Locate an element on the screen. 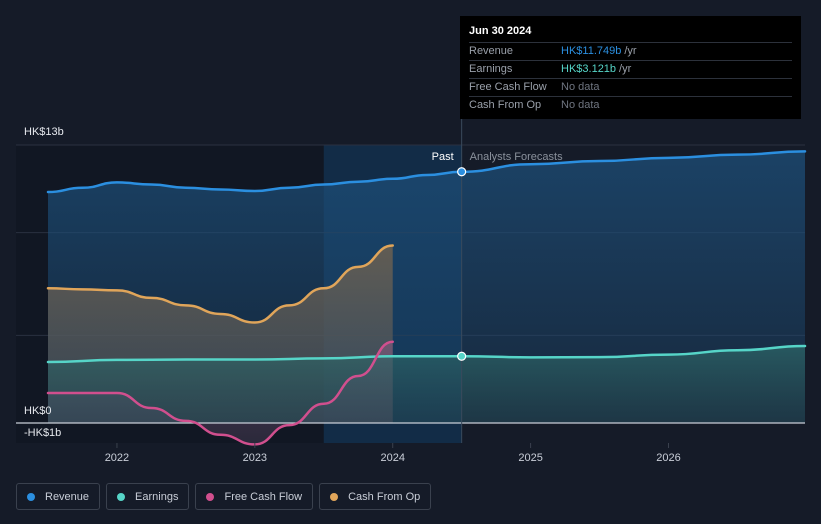 The image size is (821, 524). x-tick-label: 2025 is located at coordinates (530, 458).